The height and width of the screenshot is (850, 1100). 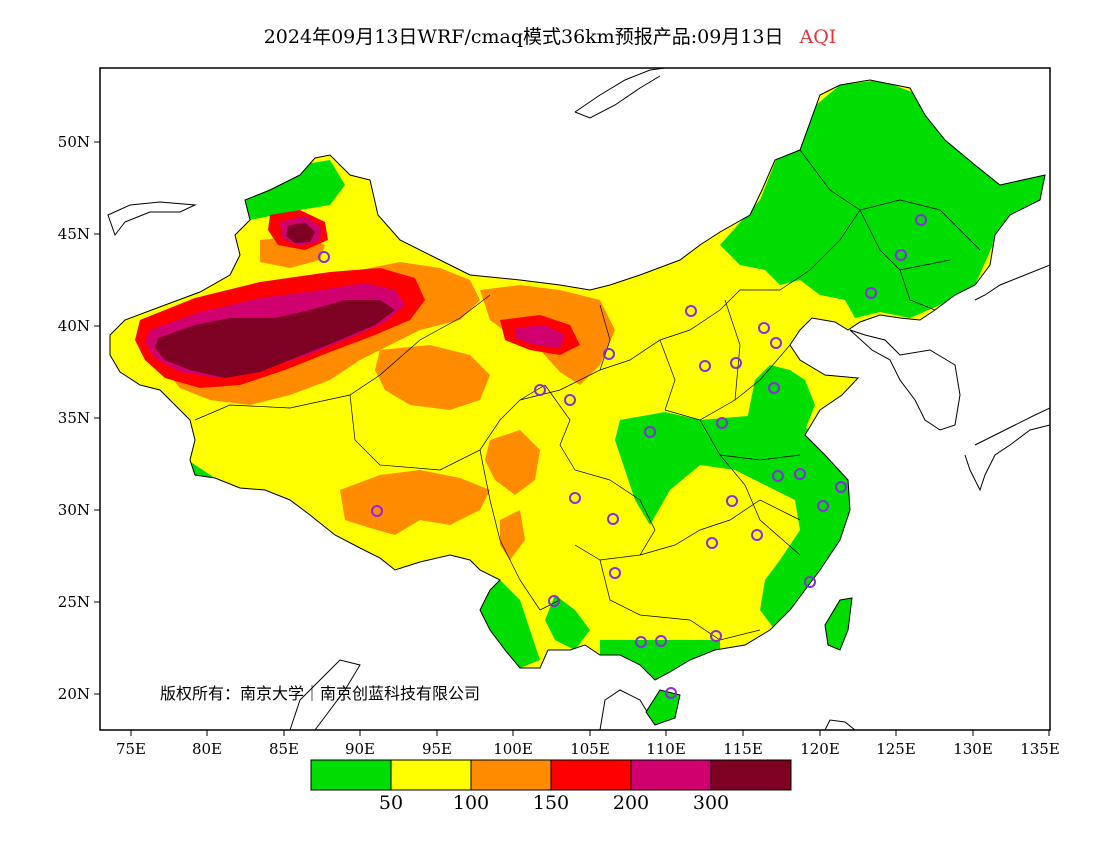 What do you see at coordinates (74, 510) in the screenshot?
I see `lat-label-30n: 30N` at bounding box center [74, 510].